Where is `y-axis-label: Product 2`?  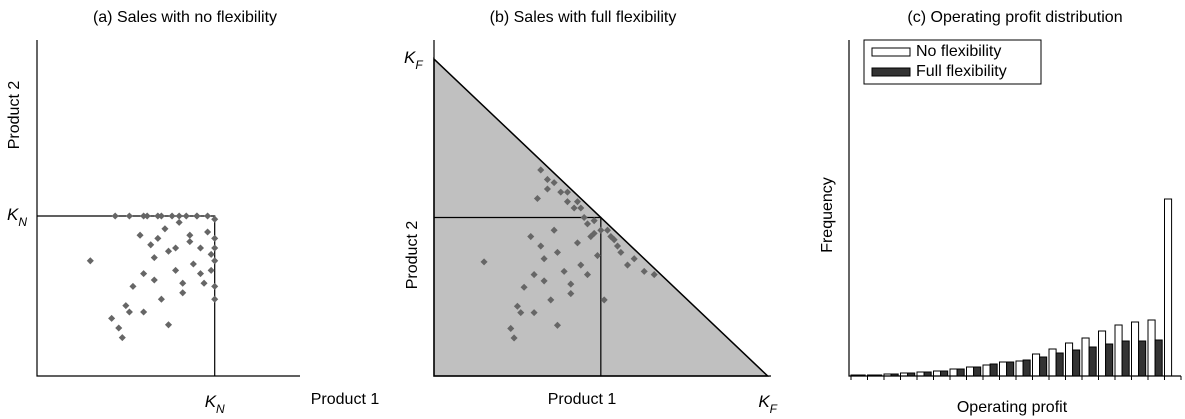 y-axis-label: Product 2 is located at coordinates (412, 255).